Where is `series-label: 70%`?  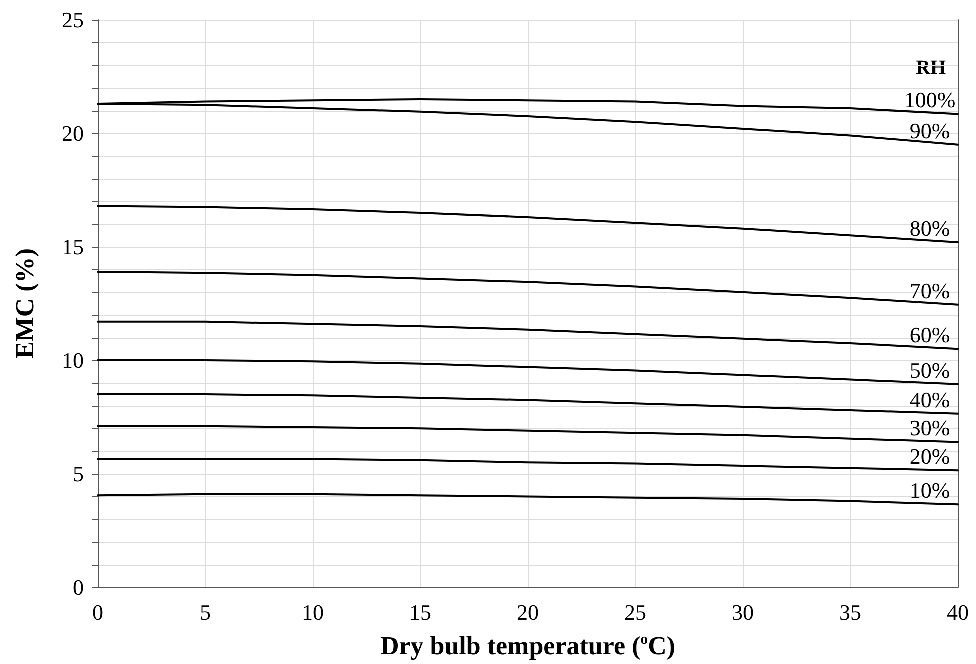 series-label: 70% is located at coordinates (930, 291).